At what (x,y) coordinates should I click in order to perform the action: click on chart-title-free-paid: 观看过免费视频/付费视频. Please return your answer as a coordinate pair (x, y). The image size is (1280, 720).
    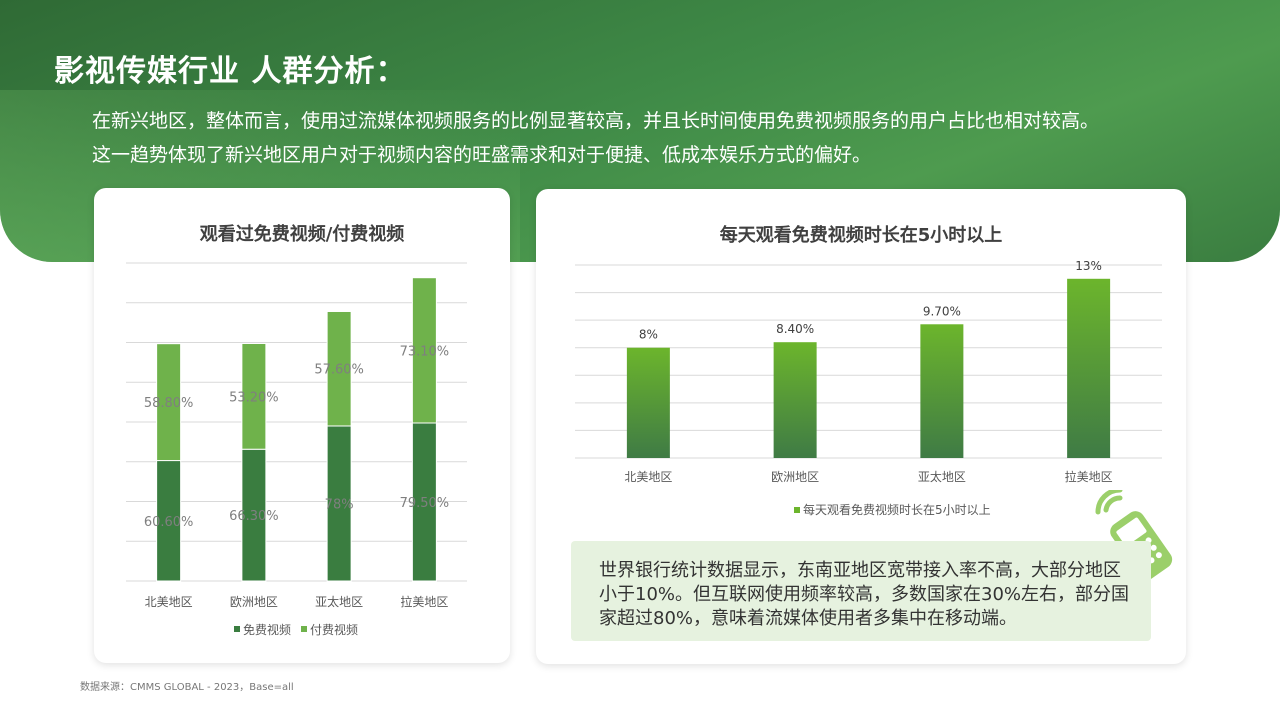
    Looking at the image, I should click on (302, 234).